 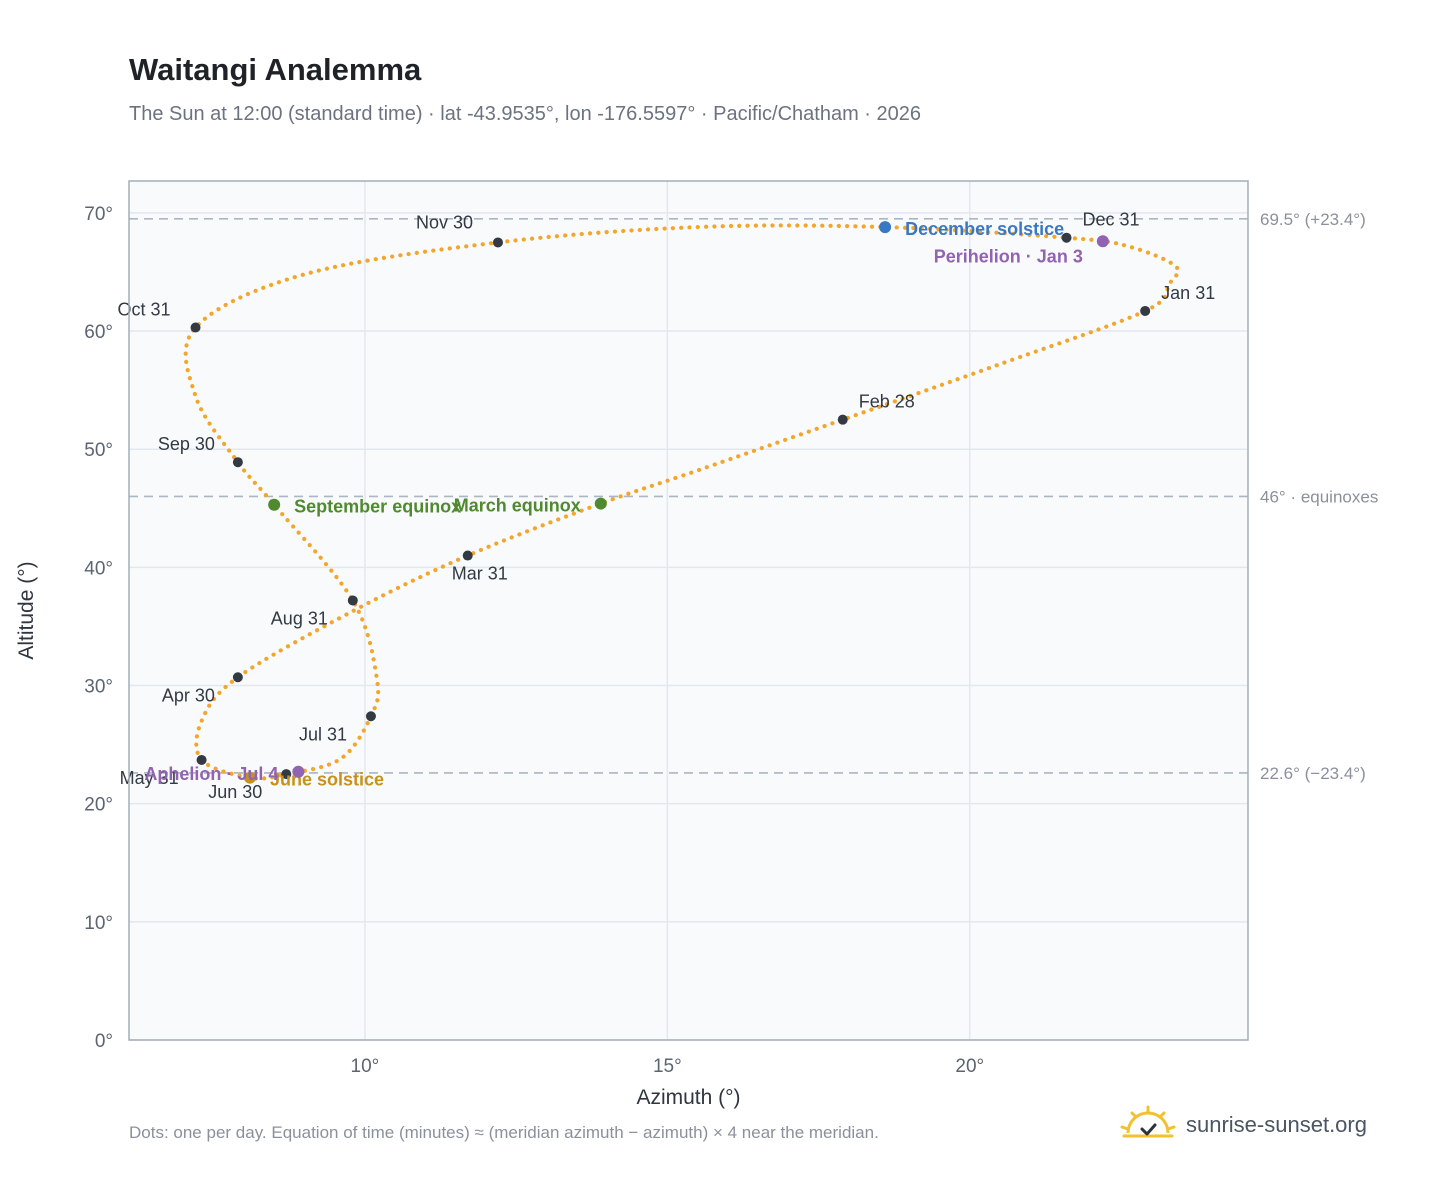 I want to click on reference-line-label: 22.6° (−23.4°), so click(x=1313, y=773).